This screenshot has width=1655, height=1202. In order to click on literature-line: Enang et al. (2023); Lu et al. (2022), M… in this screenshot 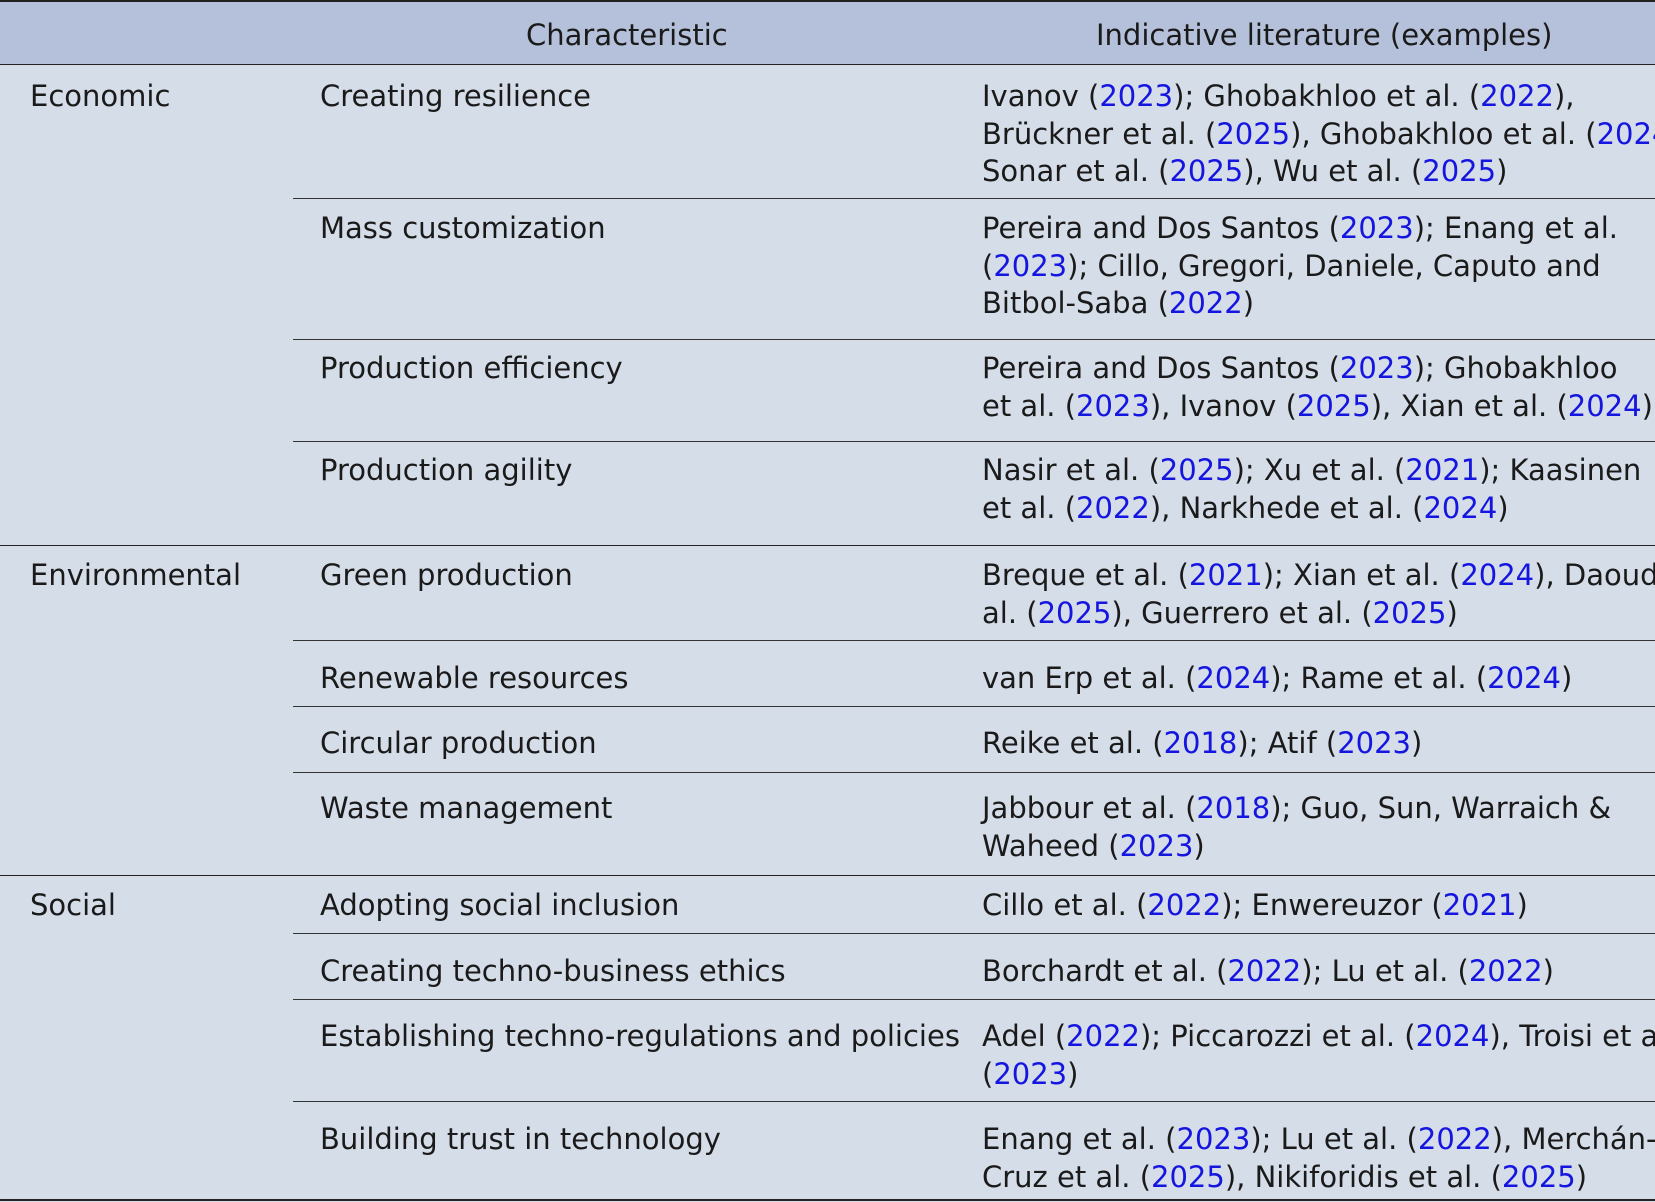, I will do `click(1318, 1140)`.